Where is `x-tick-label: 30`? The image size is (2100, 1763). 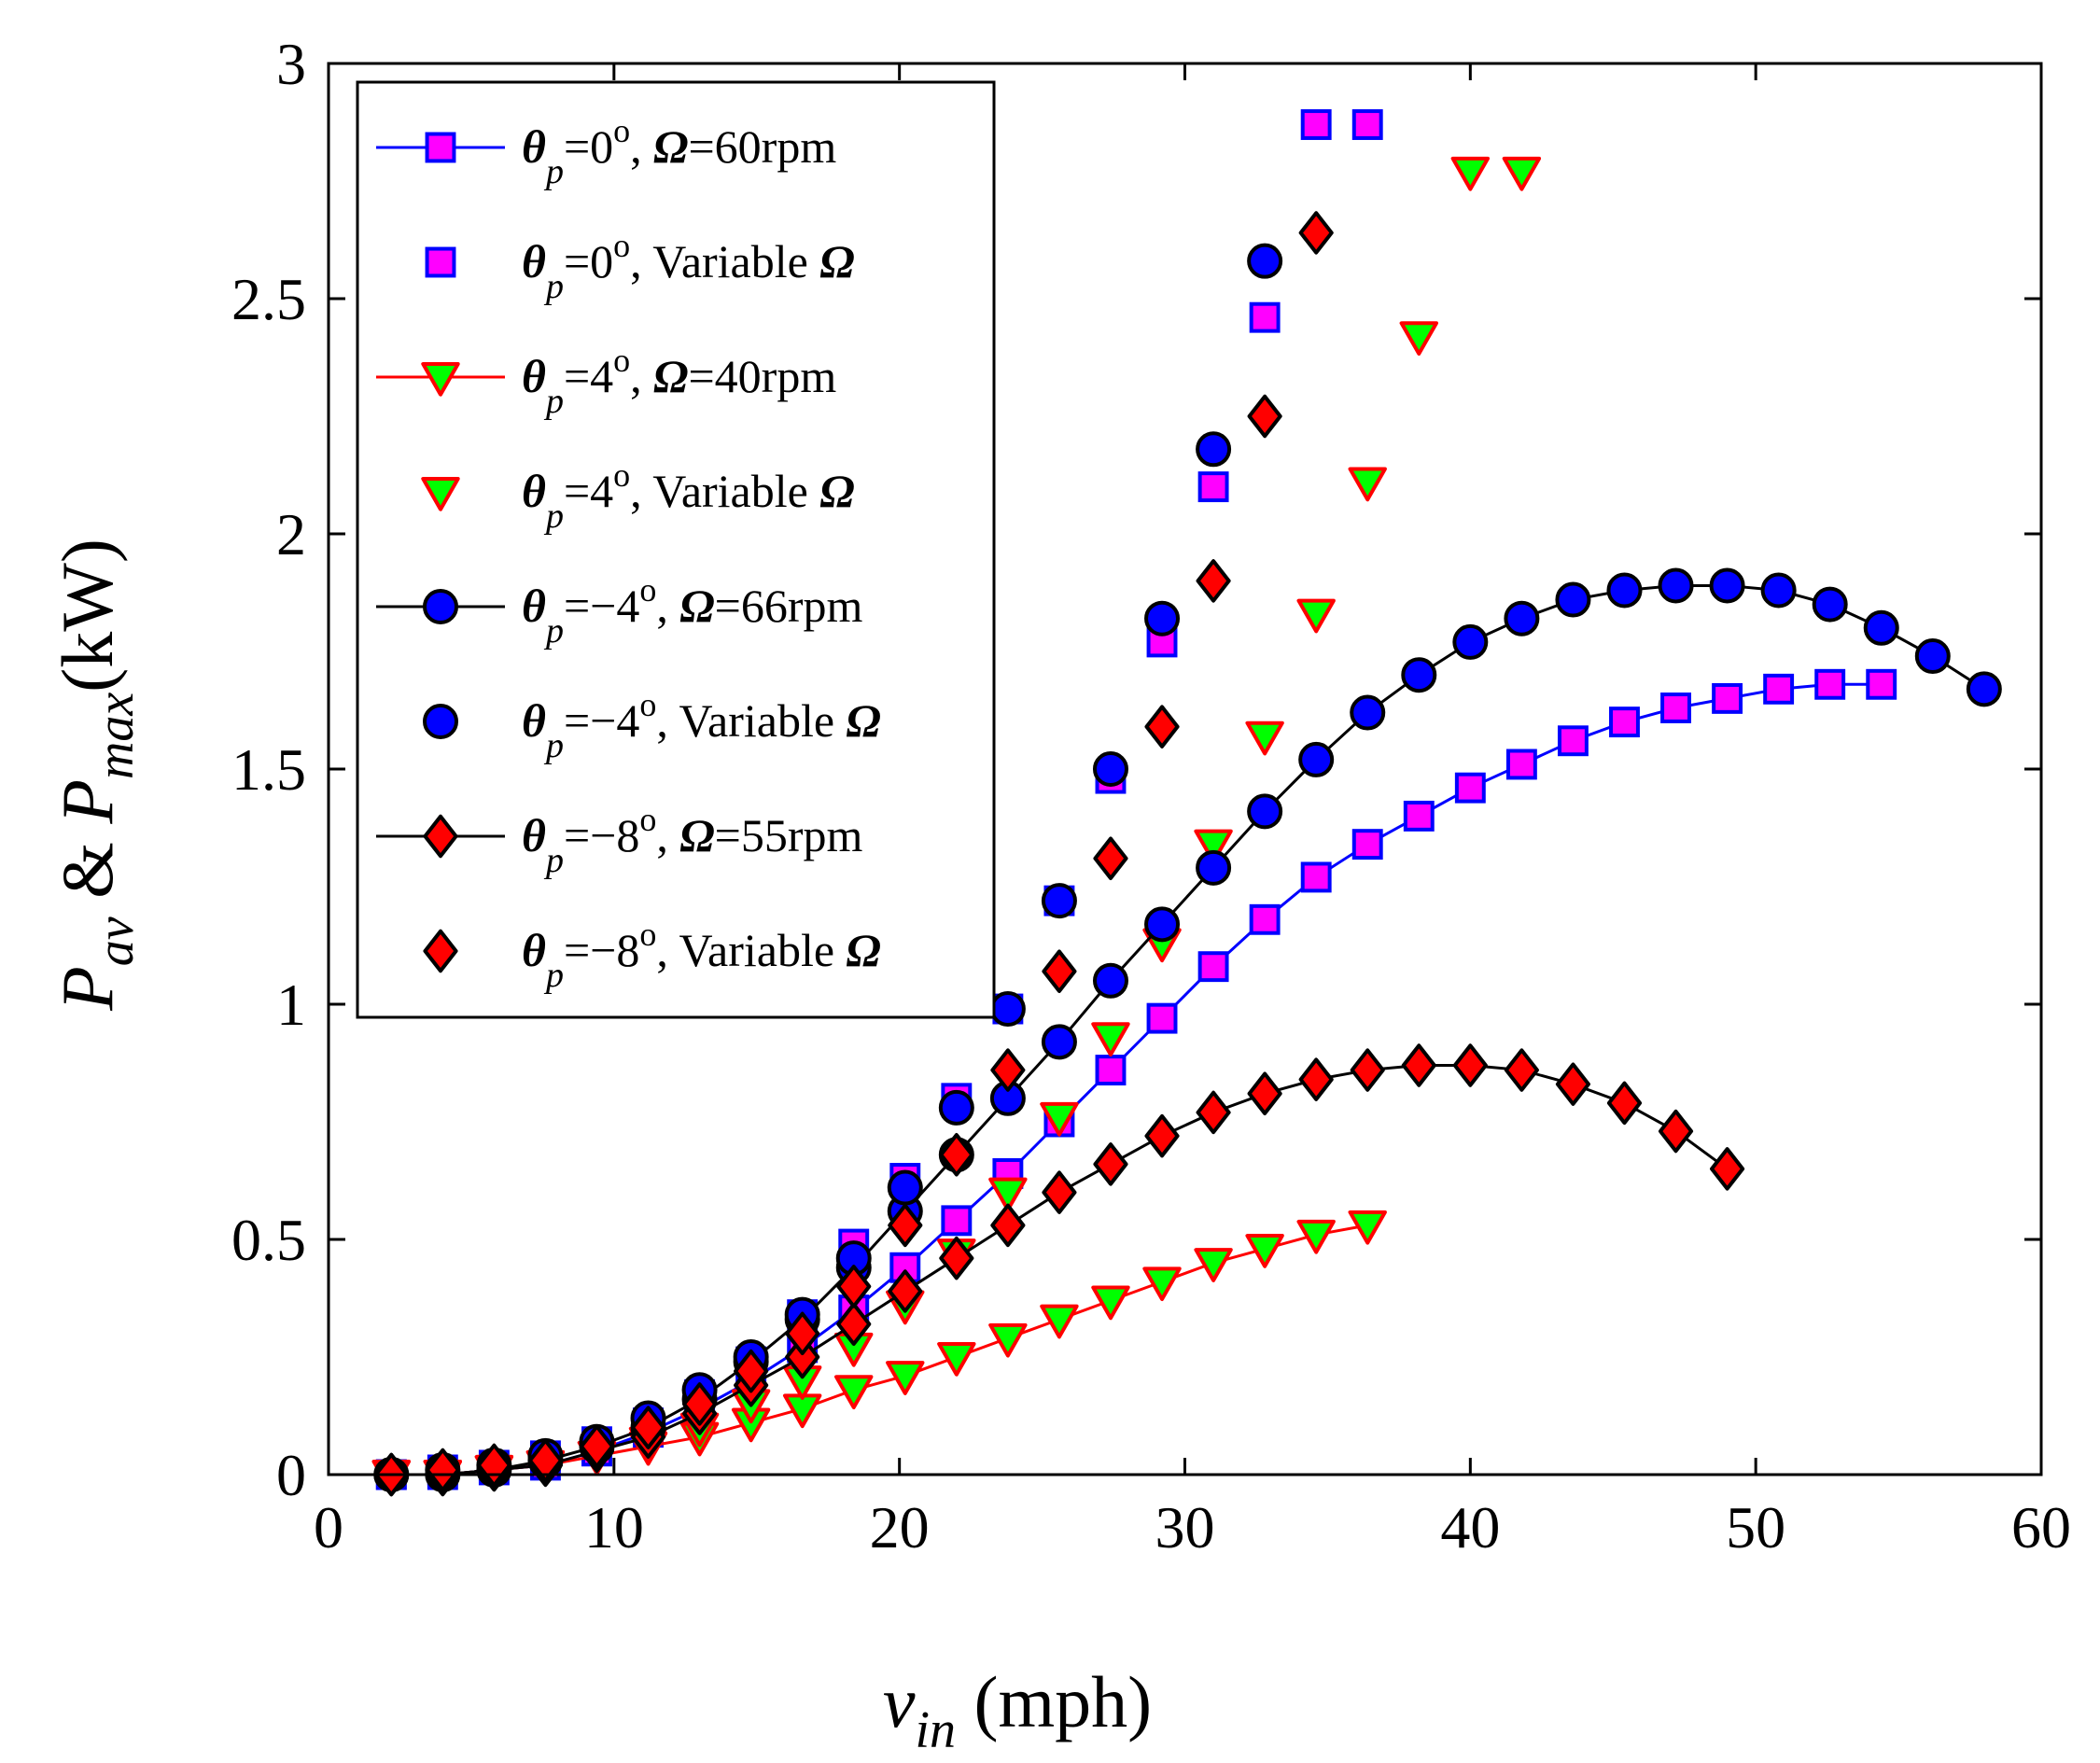 x-tick-label: 30 is located at coordinates (1185, 1527).